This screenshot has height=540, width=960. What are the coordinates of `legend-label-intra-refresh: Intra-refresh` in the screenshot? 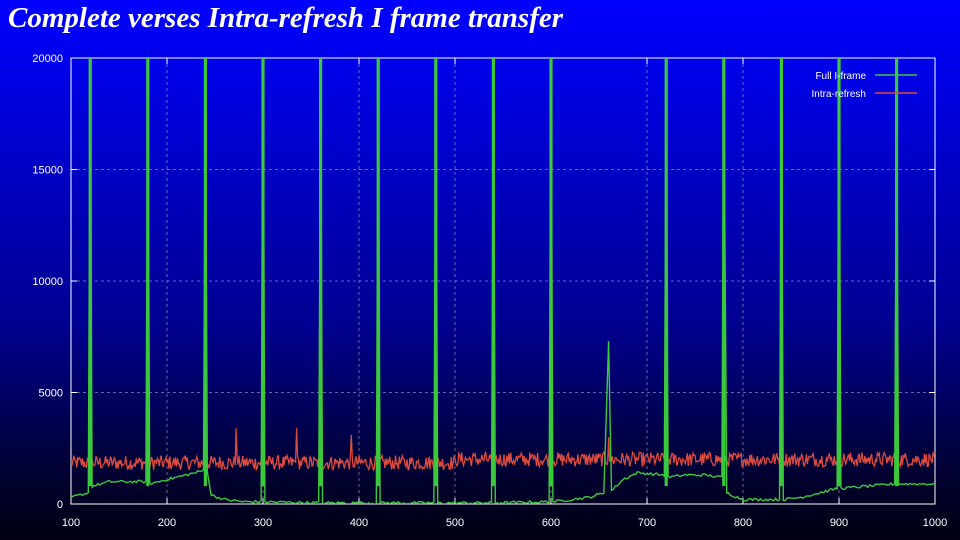 It's located at (839, 94).